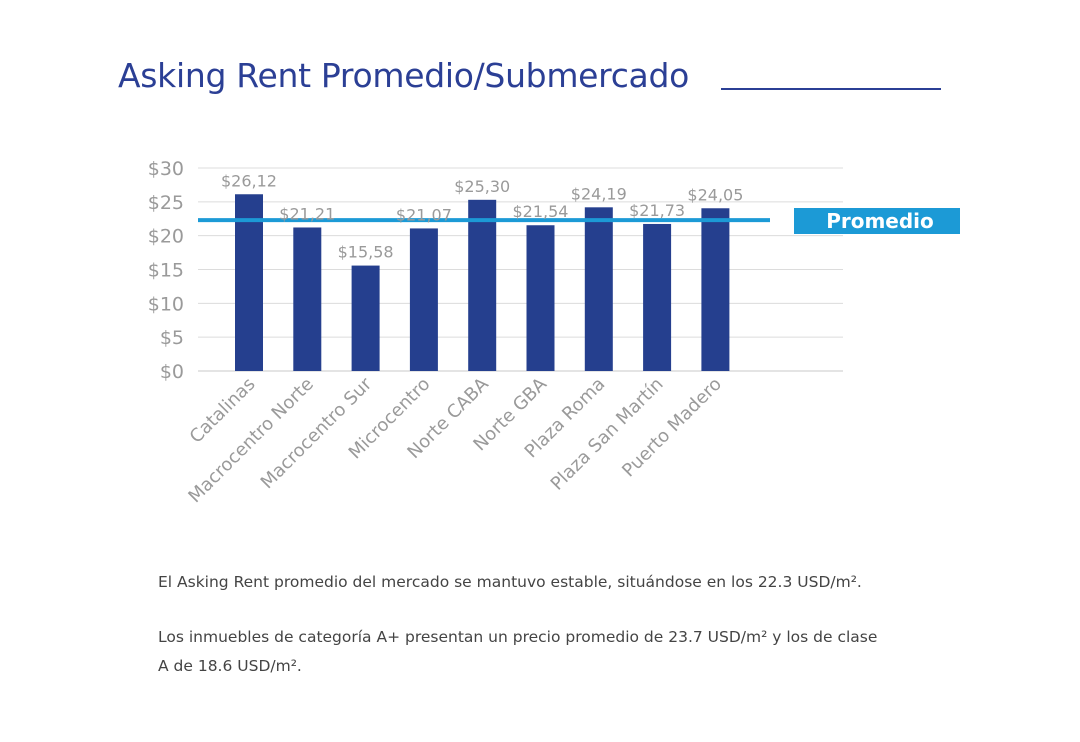 The image size is (1080, 742). Describe the element at coordinates (166, 237) in the screenshot. I see `y-tick-label: $20` at that location.